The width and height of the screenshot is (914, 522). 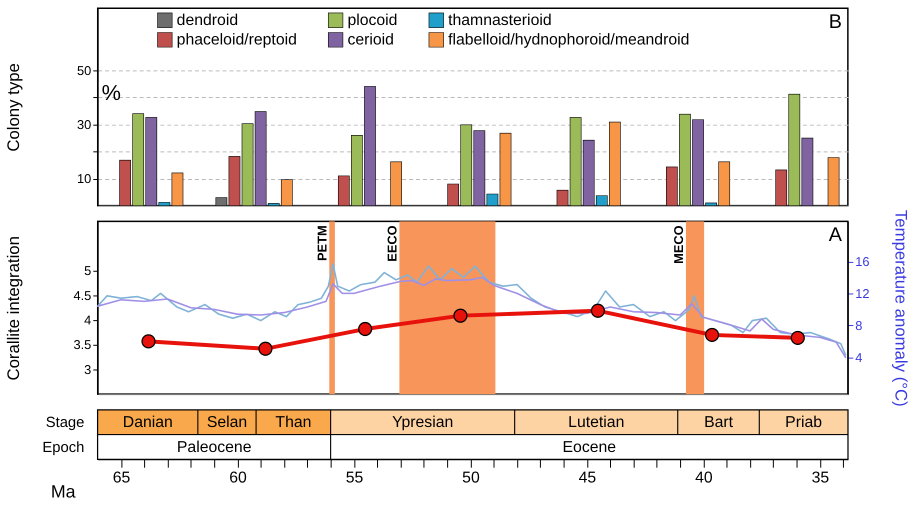 I want to click on y-tick-label: 10, so click(x=84, y=178).